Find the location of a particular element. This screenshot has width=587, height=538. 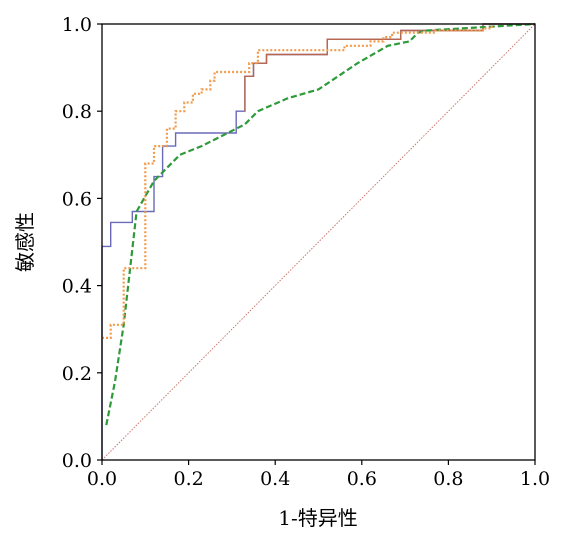

y-axis-title: 敏感性 is located at coordinates (25, 242).